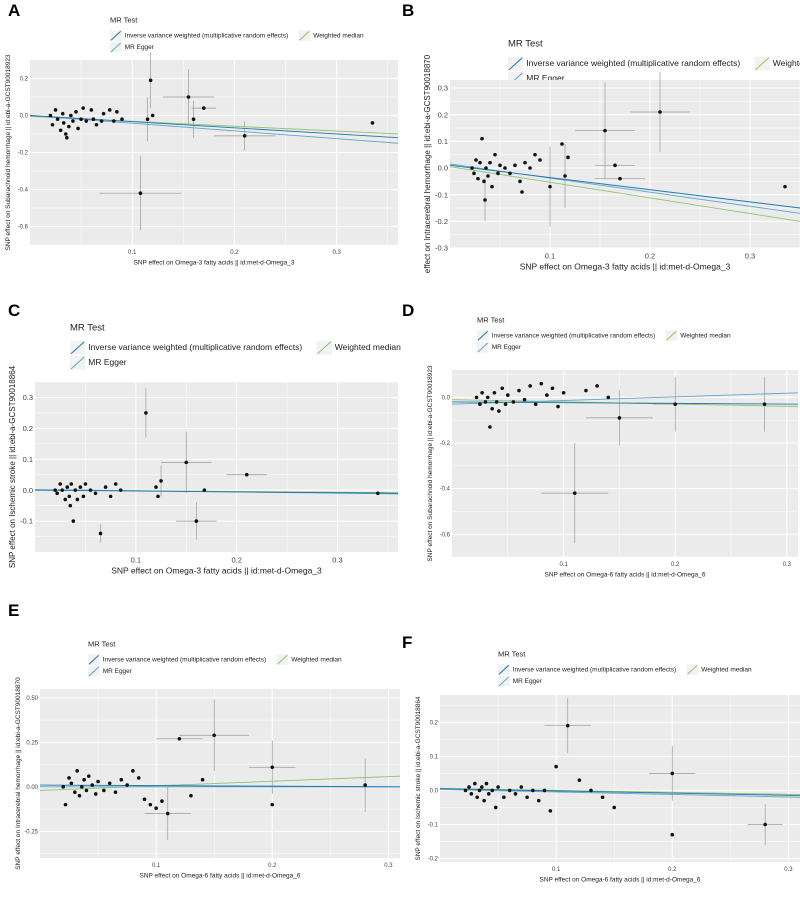  I want to click on regression-line-wm, so click(619, 791).